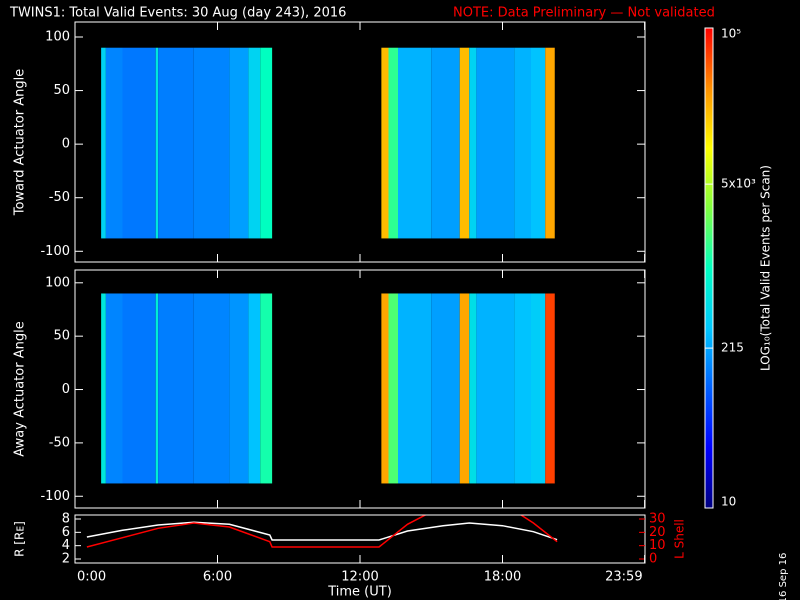 The height and width of the screenshot is (600, 800). Describe the element at coordinates (657, 519) in the screenshot. I see `y2-tick-label: 30` at that location.